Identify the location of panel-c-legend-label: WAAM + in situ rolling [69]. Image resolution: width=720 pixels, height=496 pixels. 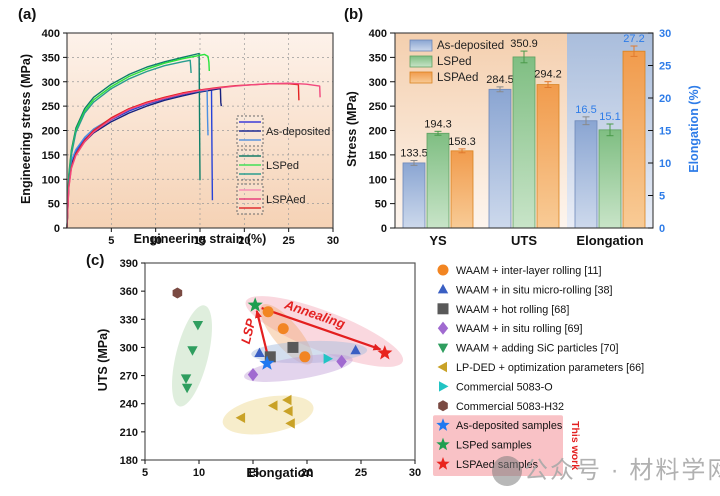
(519, 329).